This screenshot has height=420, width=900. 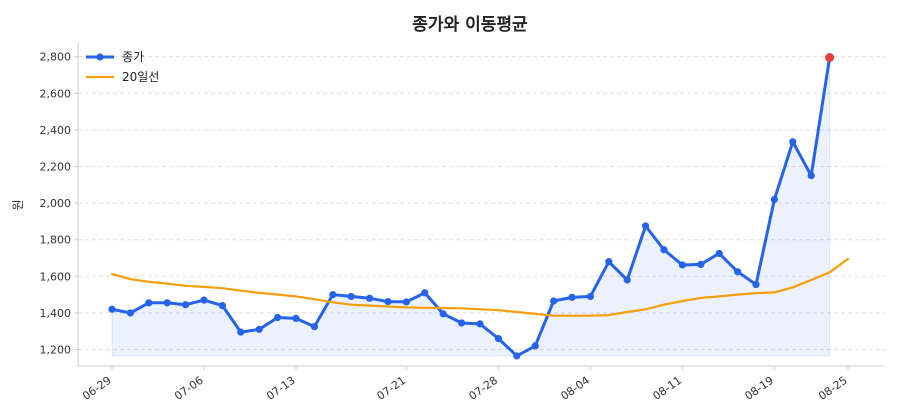 What do you see at coordinates (830, 58) in the screenshot?
I see `last-price-point` at bounding box center [830, 58].